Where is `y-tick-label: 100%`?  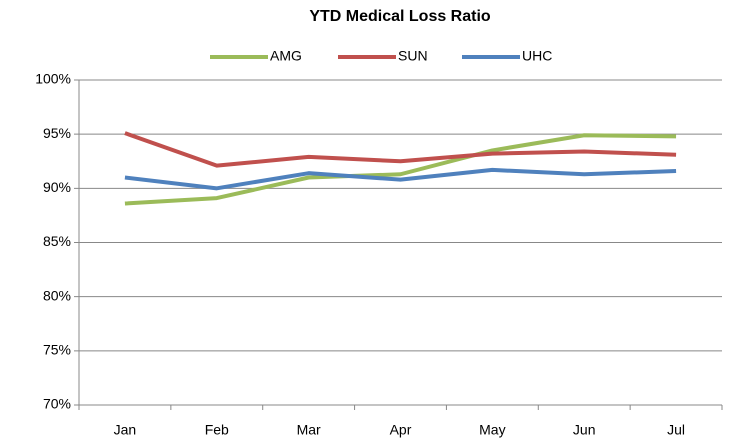 y-tick-label: 100% is located at coordinates (53, 79).